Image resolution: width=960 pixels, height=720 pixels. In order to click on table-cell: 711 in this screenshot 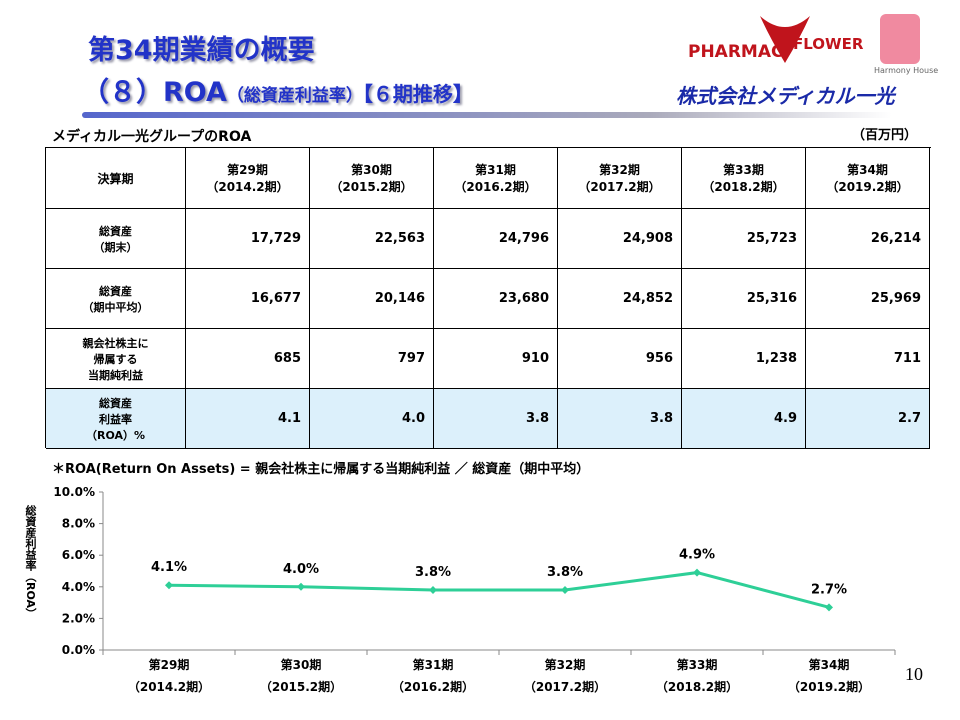, I will do `click(868, 359)`.